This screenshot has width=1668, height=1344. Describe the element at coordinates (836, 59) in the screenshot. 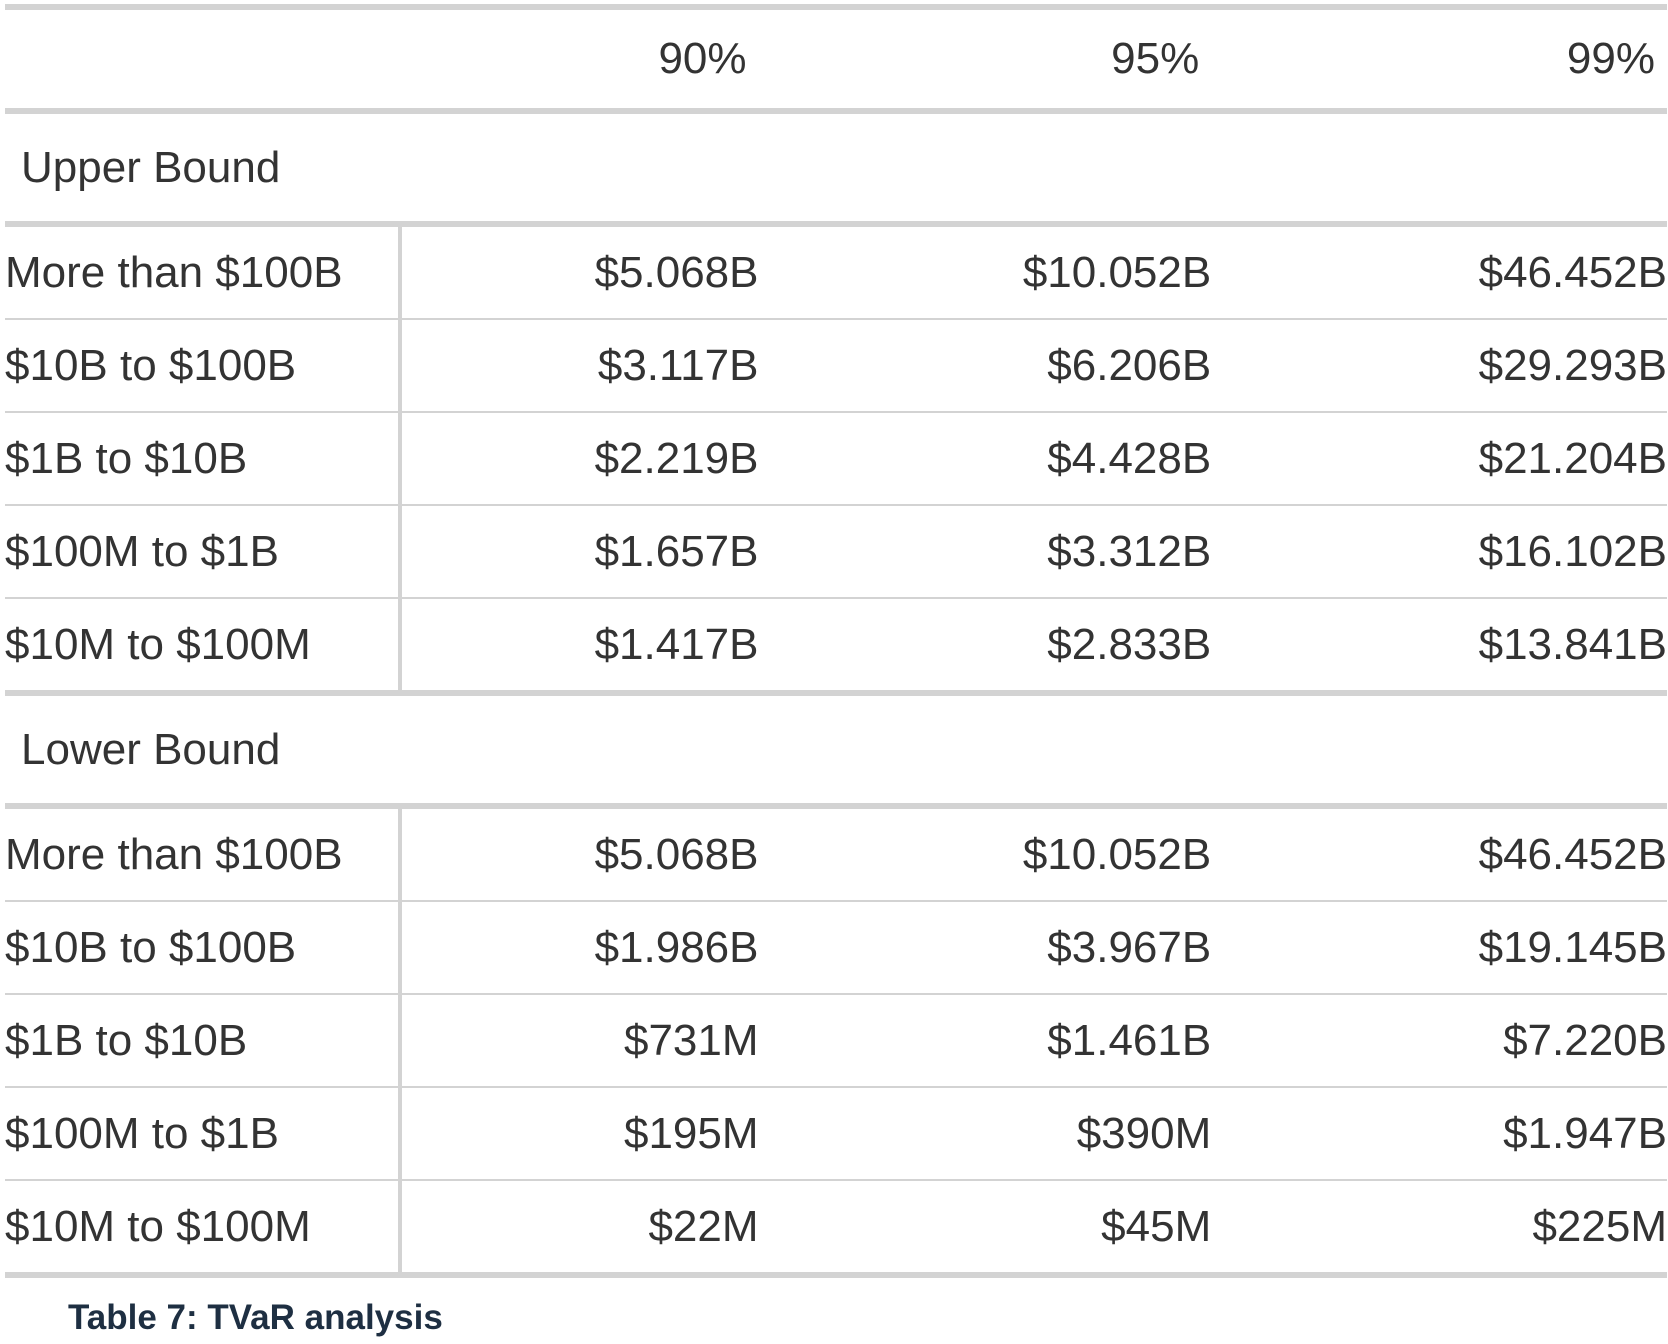

I see `table-header-row: 90% 95% 99%` at that location.